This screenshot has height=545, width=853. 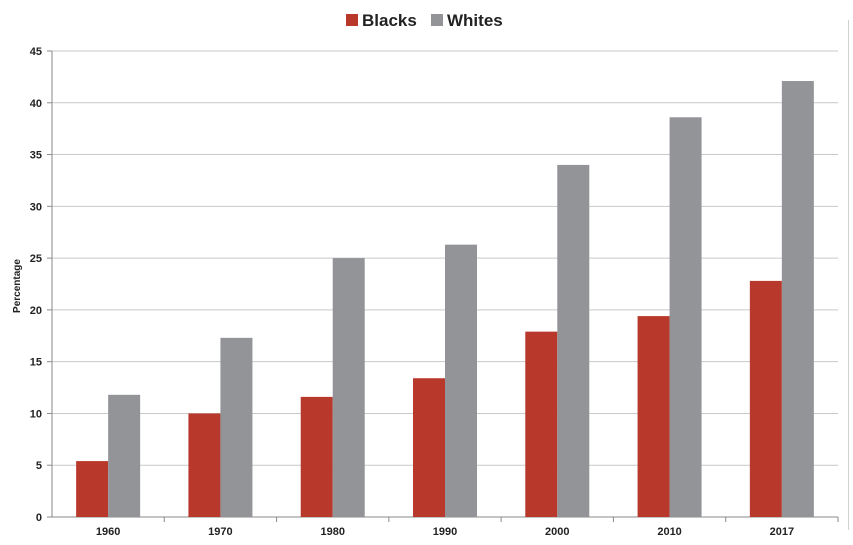 I want to click on legend-label-blacks: Blacks, so click(x=389, y=20).